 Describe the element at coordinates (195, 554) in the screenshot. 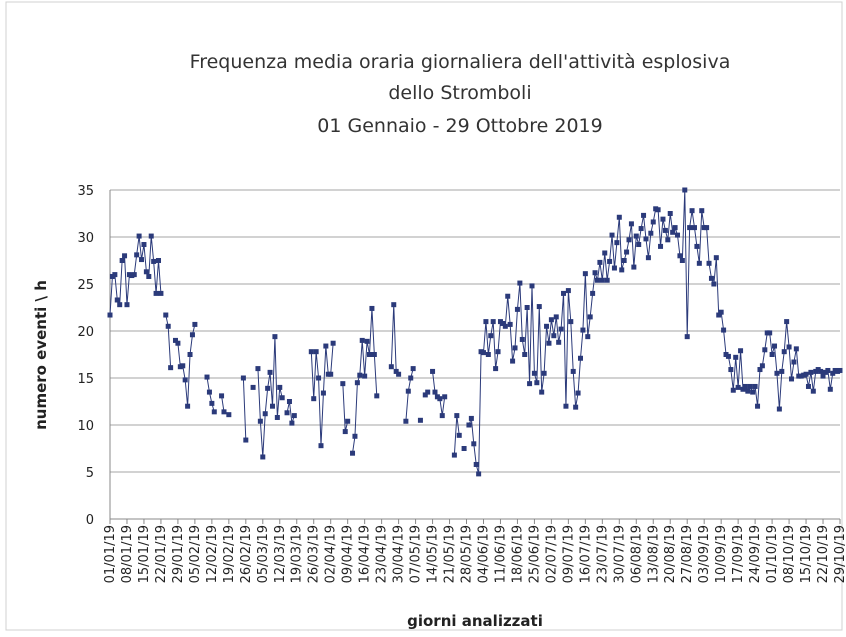

I see `x-tick-label: 05/02/19` at that location.